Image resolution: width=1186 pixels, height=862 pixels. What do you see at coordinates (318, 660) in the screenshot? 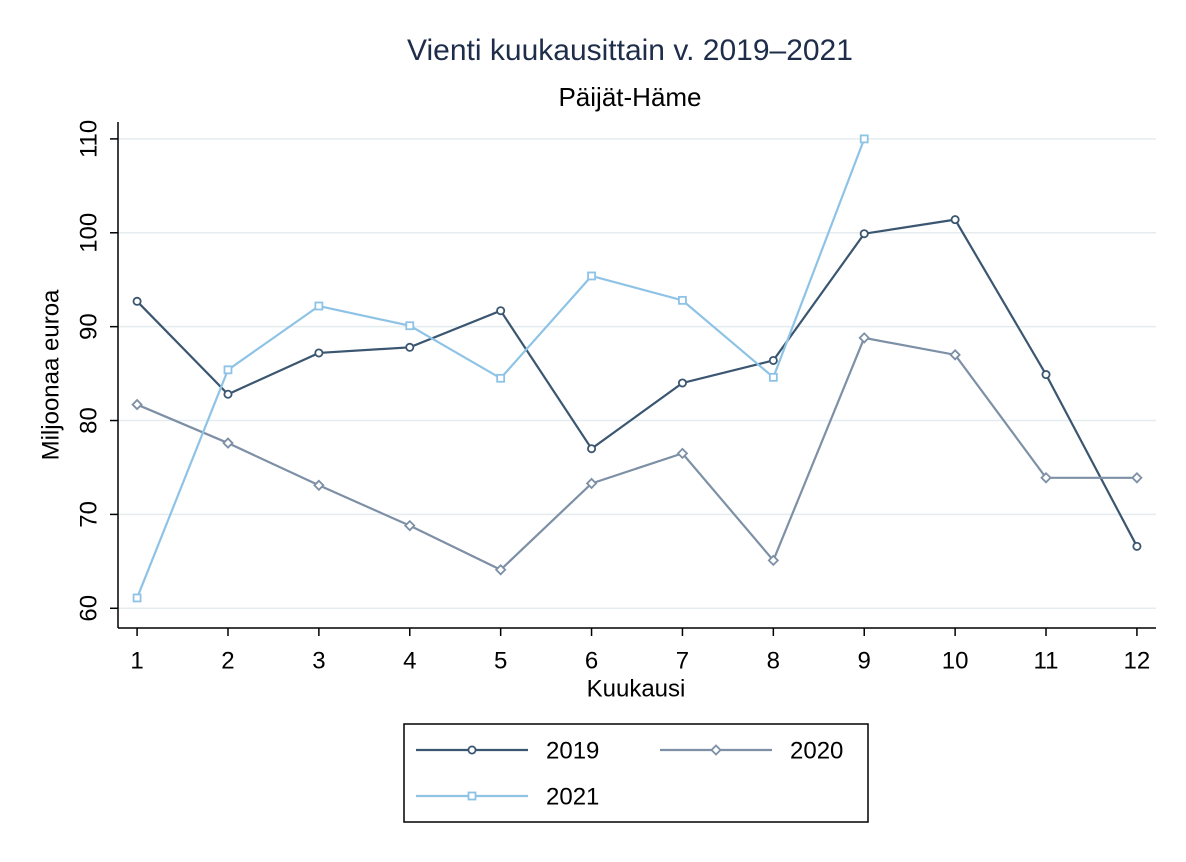
I see `x-tick-label: 3` at bounding box center [318, 660].